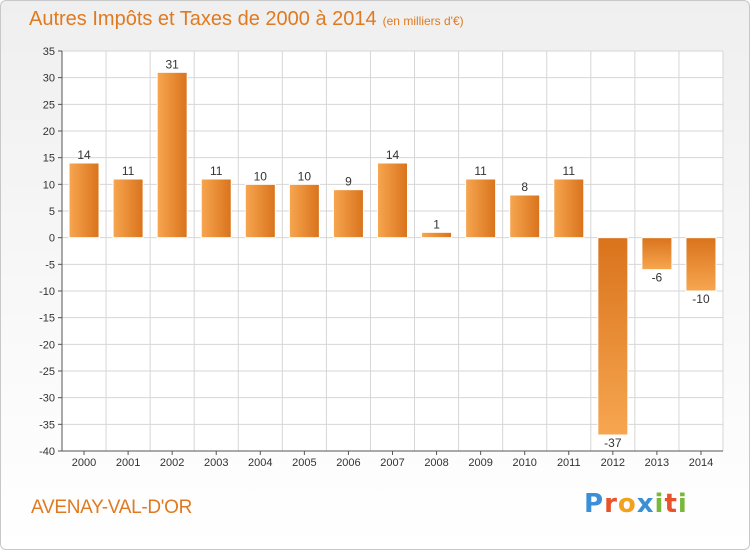 Image resolution: width=750 pixels, height=550 pixels. Describe the element at coordinates (49, 79) in the screenshot. I see `y-tick-label: 30` at that location.